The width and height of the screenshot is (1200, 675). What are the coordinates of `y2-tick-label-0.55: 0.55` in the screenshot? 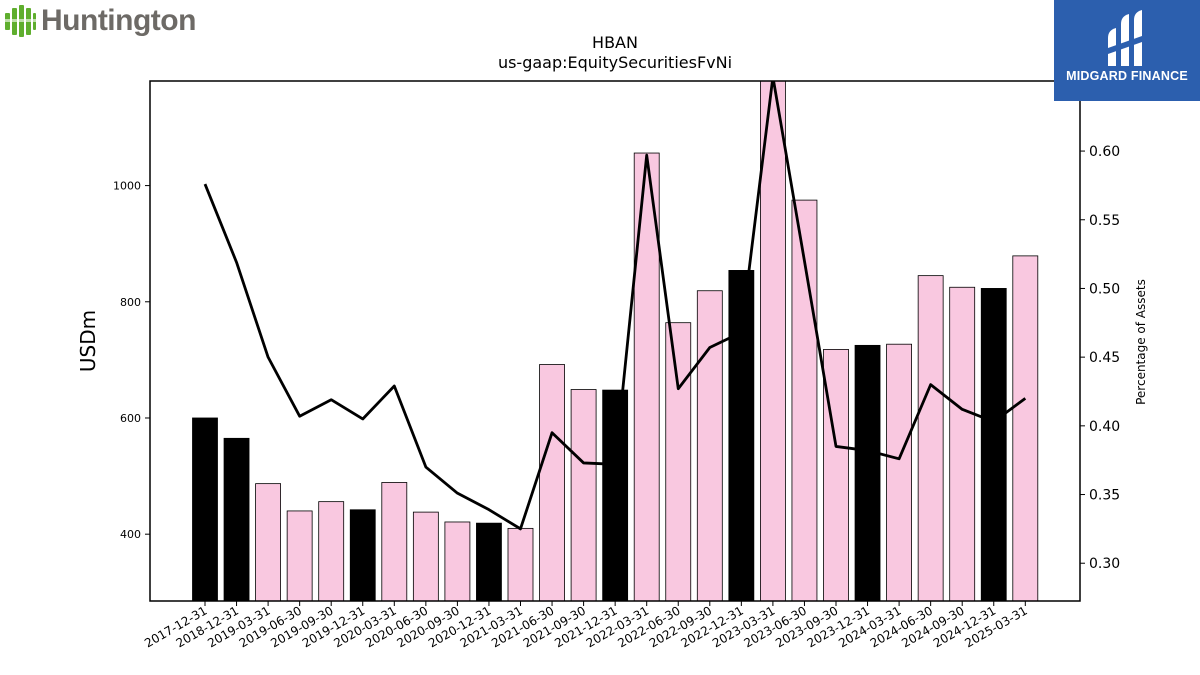 It's located at (1104, 221).